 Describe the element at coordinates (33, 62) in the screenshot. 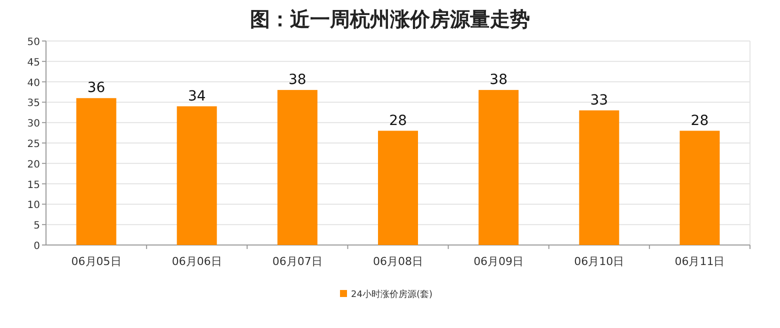

I see `y-tick-label: 45` at that location.